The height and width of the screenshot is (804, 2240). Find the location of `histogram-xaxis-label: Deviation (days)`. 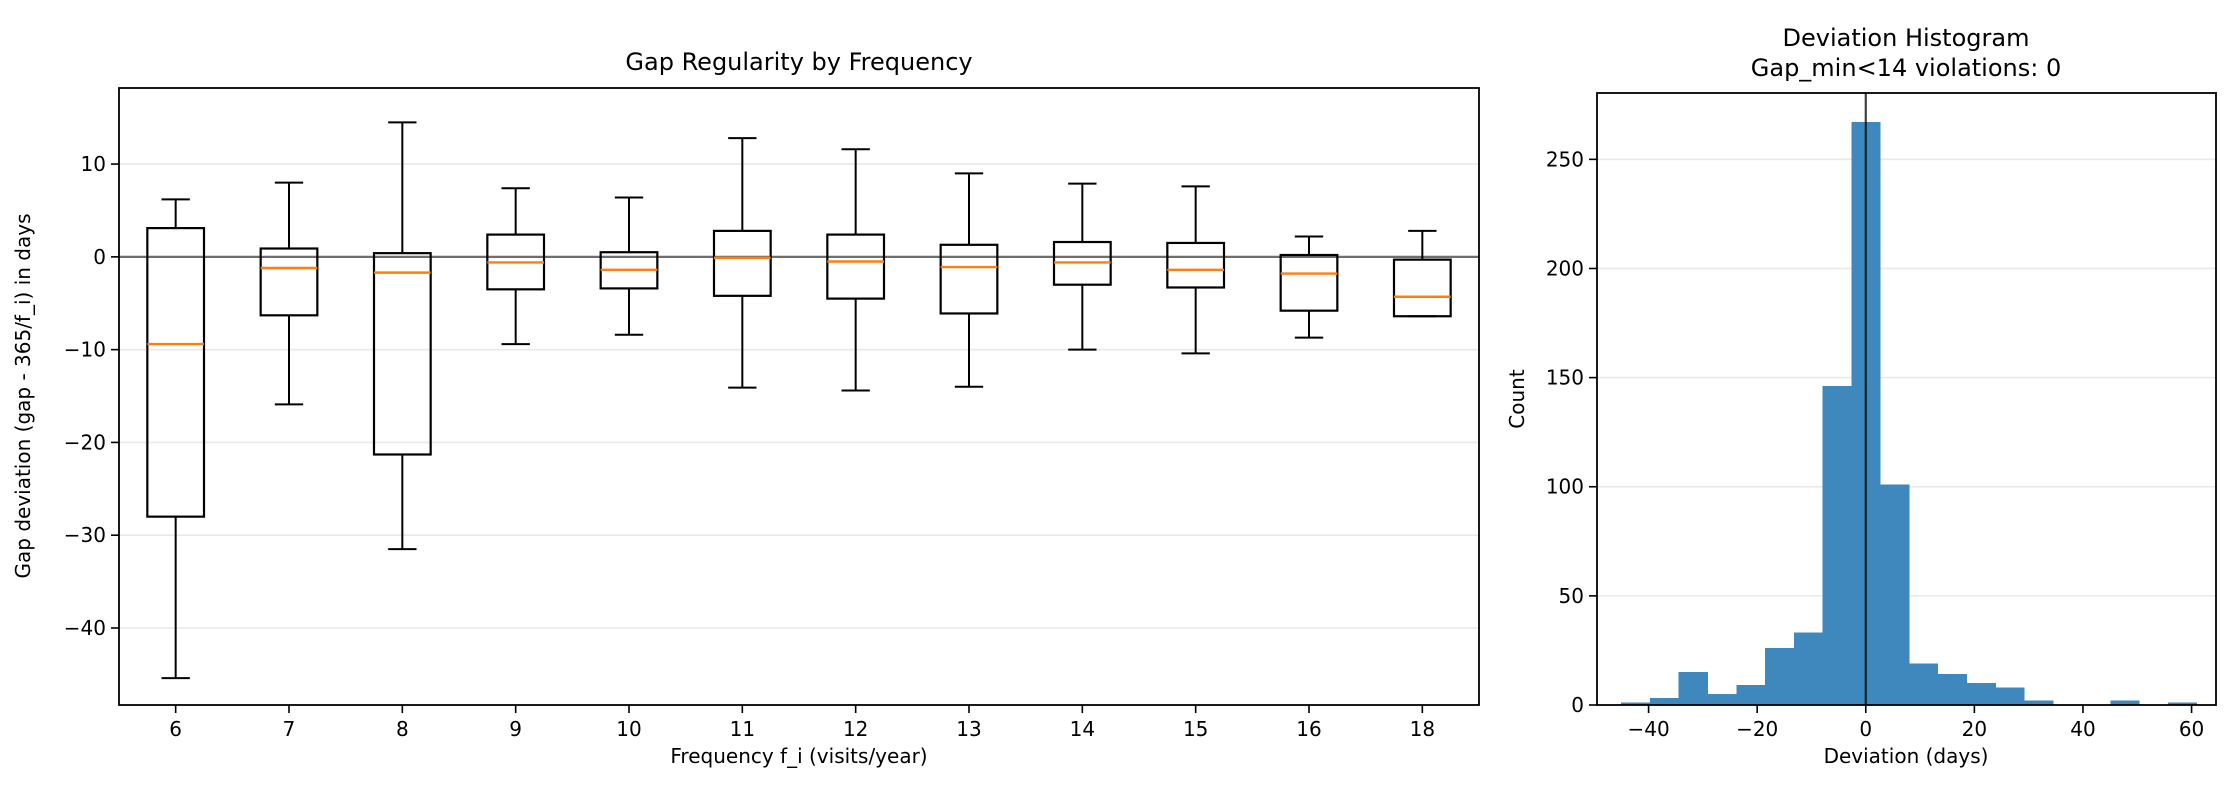

histogram-xaxis-label: Deviation (days) is located at coordinates (1906, 756).